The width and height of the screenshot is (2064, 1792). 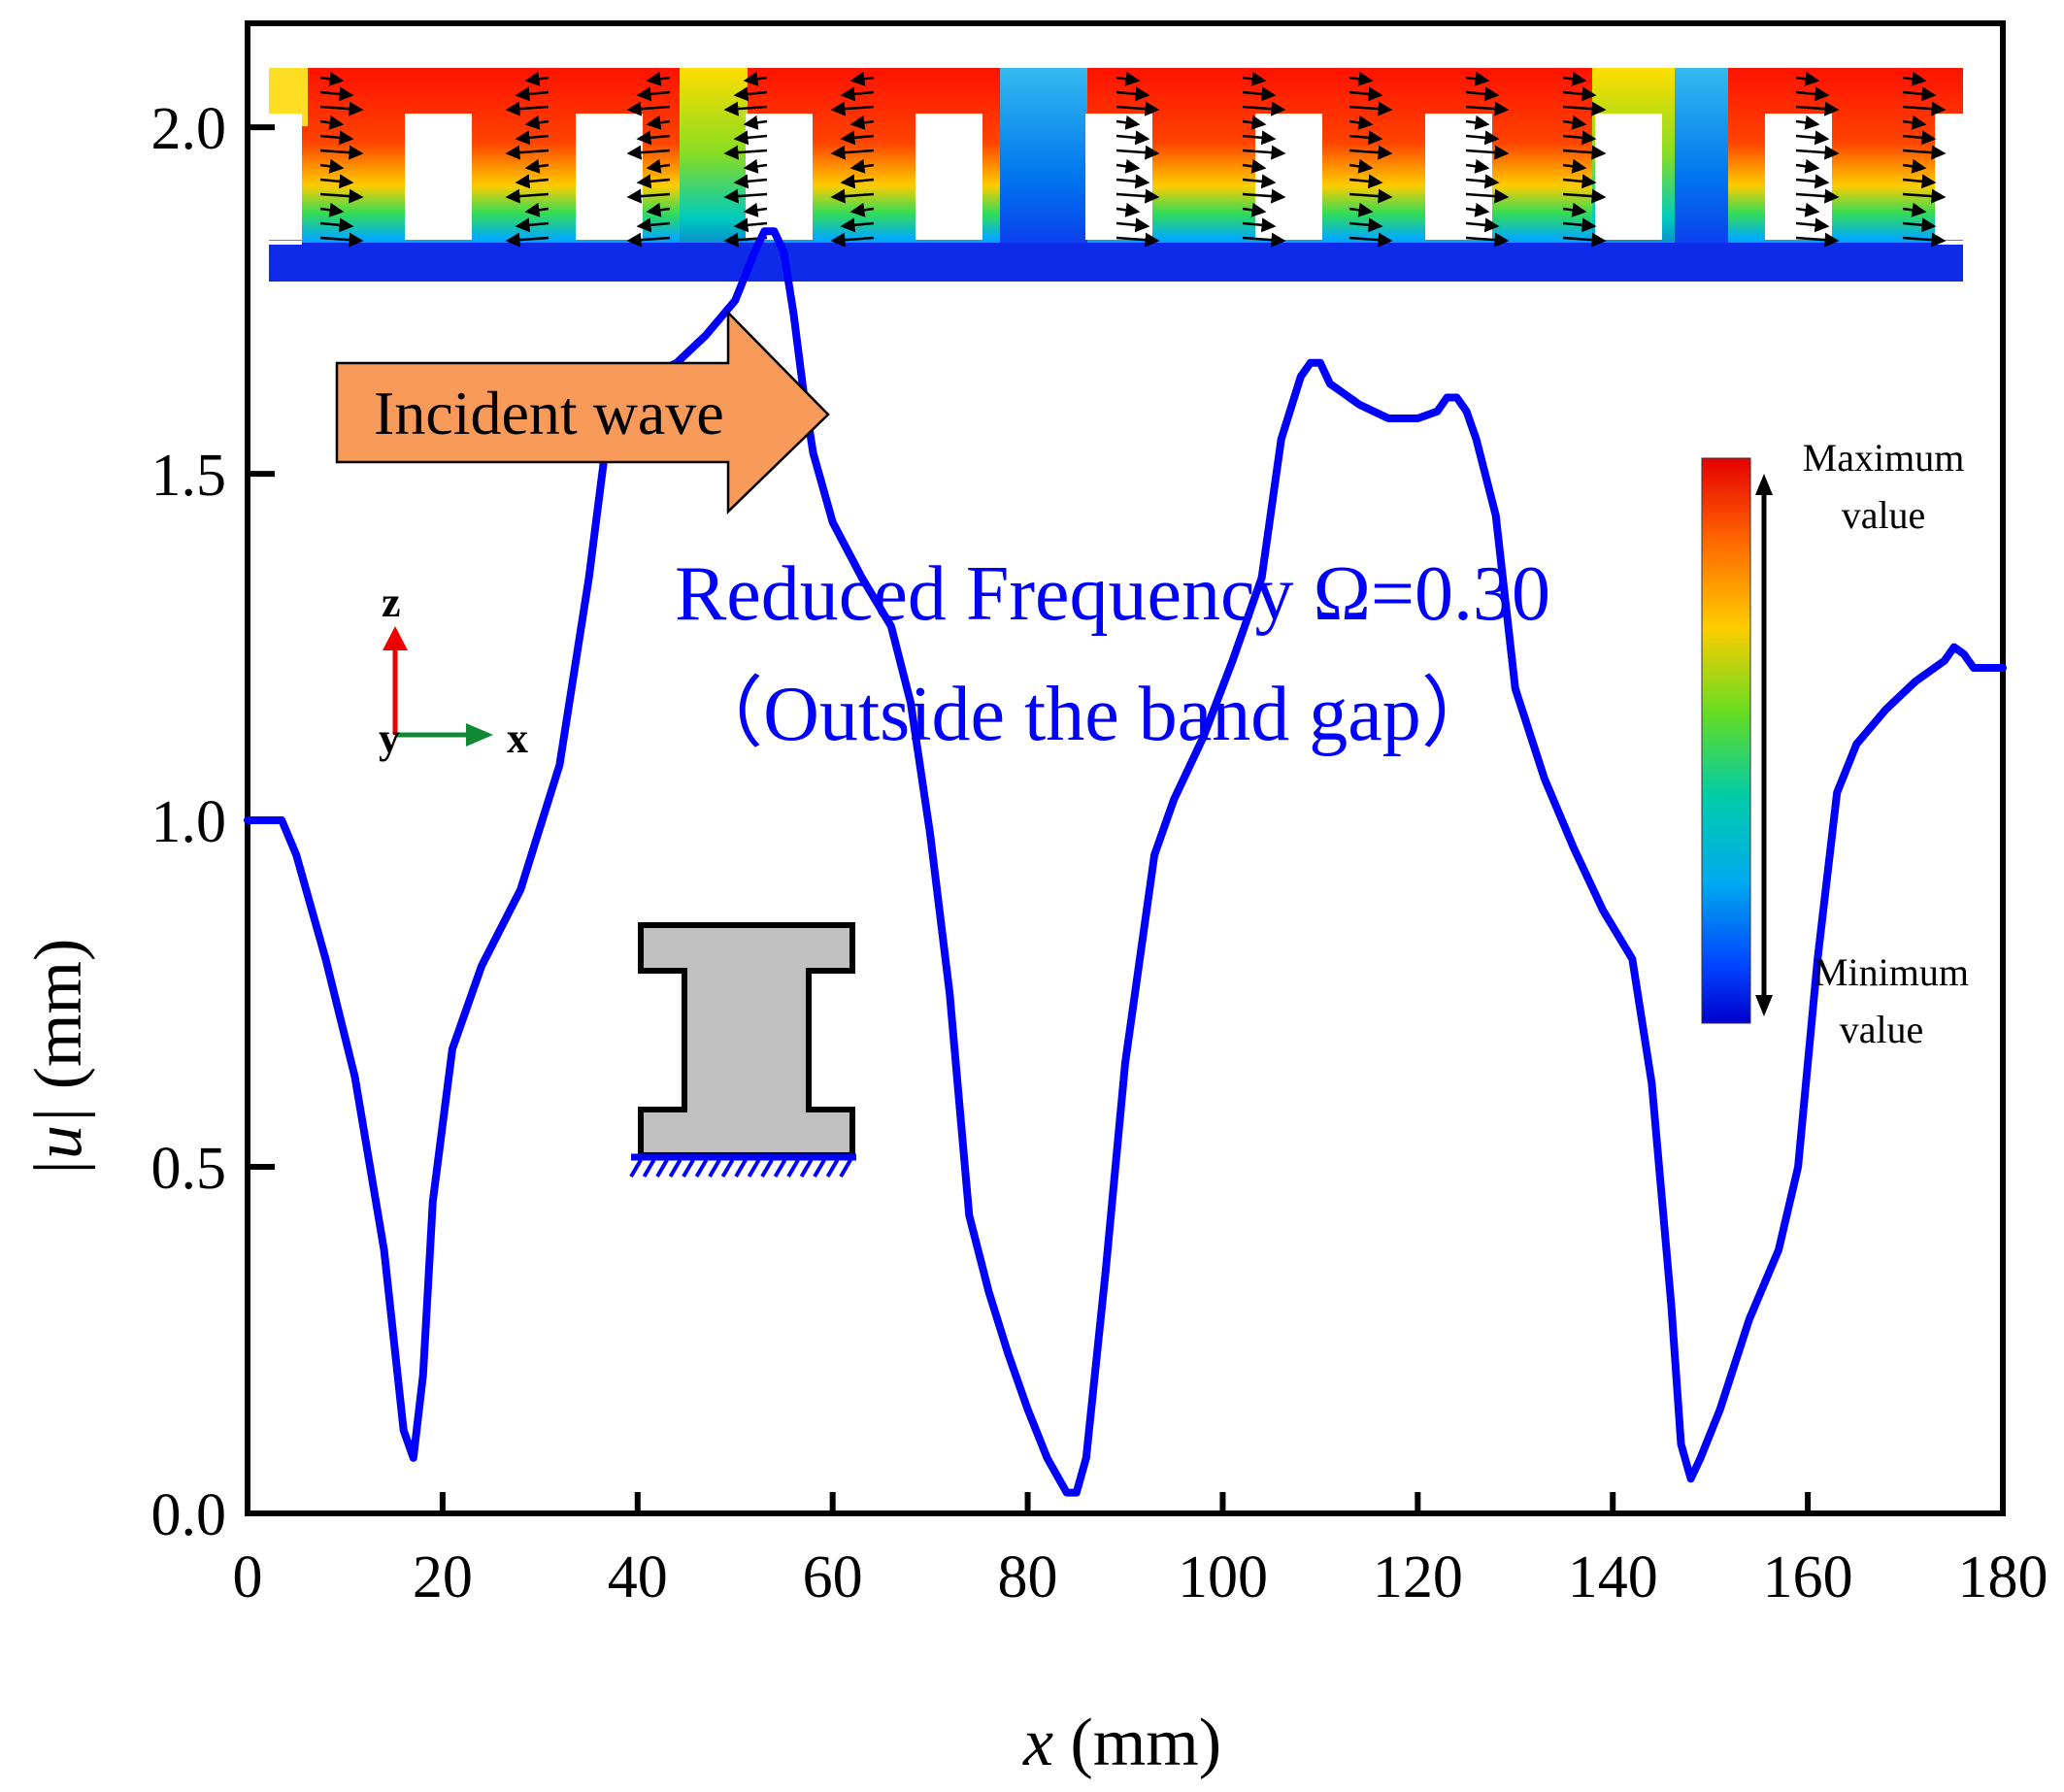 I want to click on incident-wave-arrow: Incident wave, so click(x=582, y=412).